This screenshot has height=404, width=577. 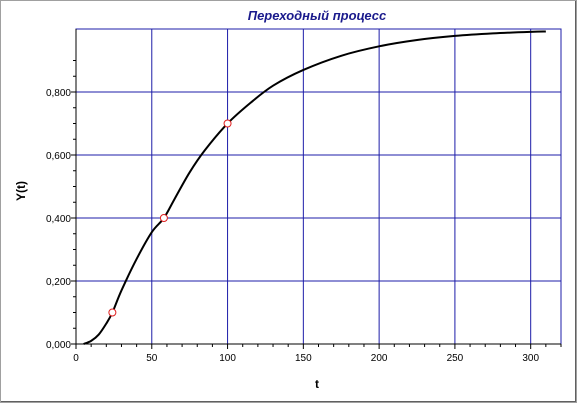 What do you see at coordinates (227, 358) in the screenshot?
I see `x-tick-label: 100` at bounding box center [227, 358].